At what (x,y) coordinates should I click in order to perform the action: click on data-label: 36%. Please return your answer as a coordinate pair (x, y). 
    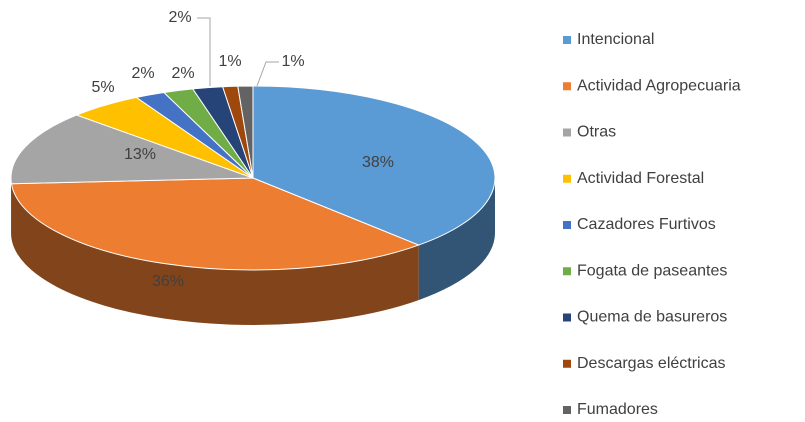
    Looking at the image, I should click on (168, 281).